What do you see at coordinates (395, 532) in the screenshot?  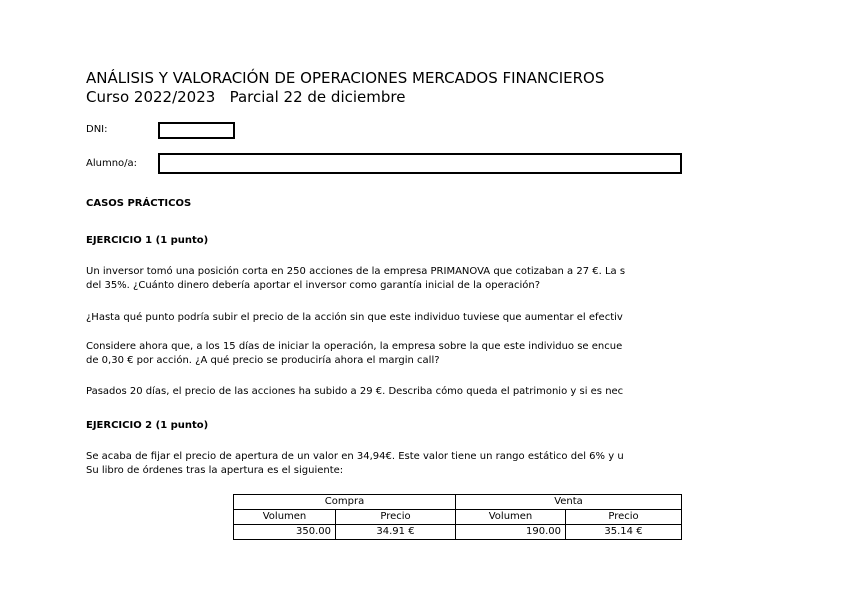 I see `cell: 34.91 €` at bounding box center [395, 532].